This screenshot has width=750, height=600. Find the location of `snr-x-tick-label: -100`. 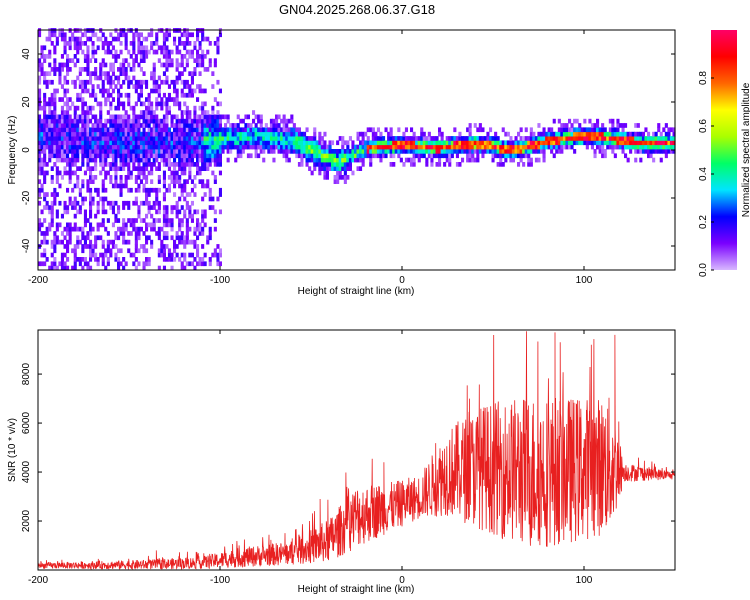

snr-x-tick-label: -100 is located at coordinates (220, 580).